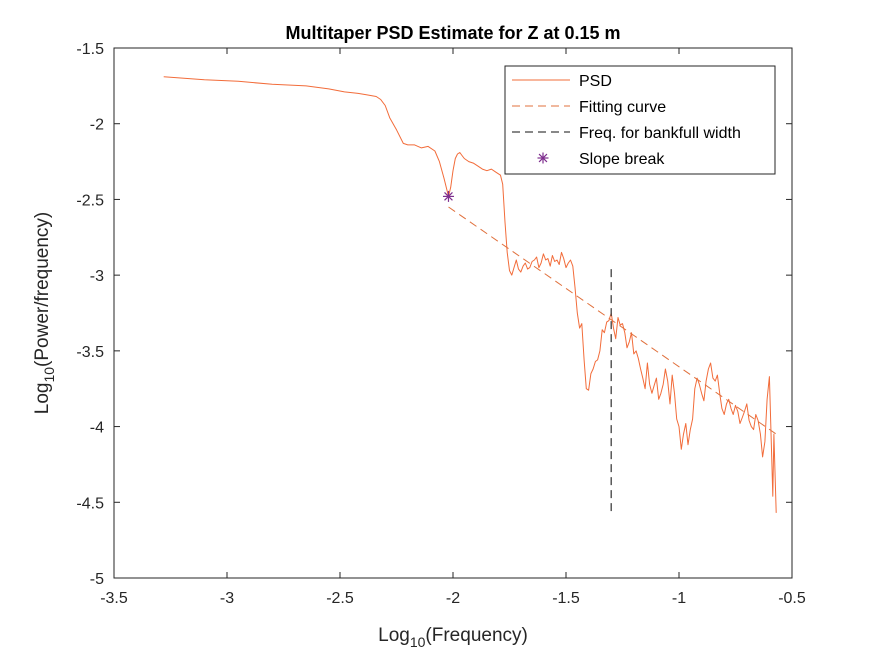 The width and height of the screenshot is (875, 656). I want to click on legend-marker-star, so click(543, 158).